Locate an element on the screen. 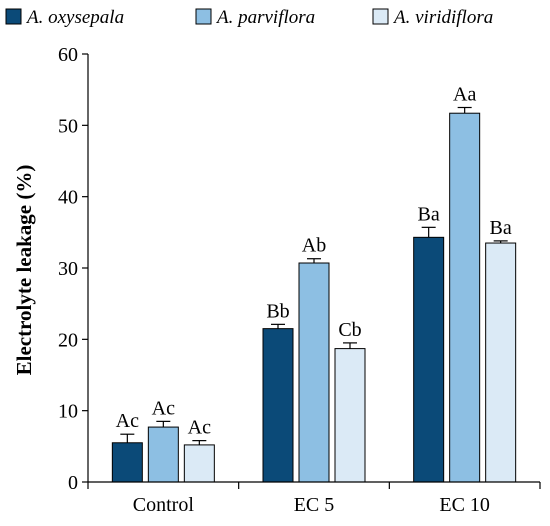 This screenshot has width=550, height=526. legend: A. oxysepala A. parviflora A. viridiflora is located at coordinates (249, 17).